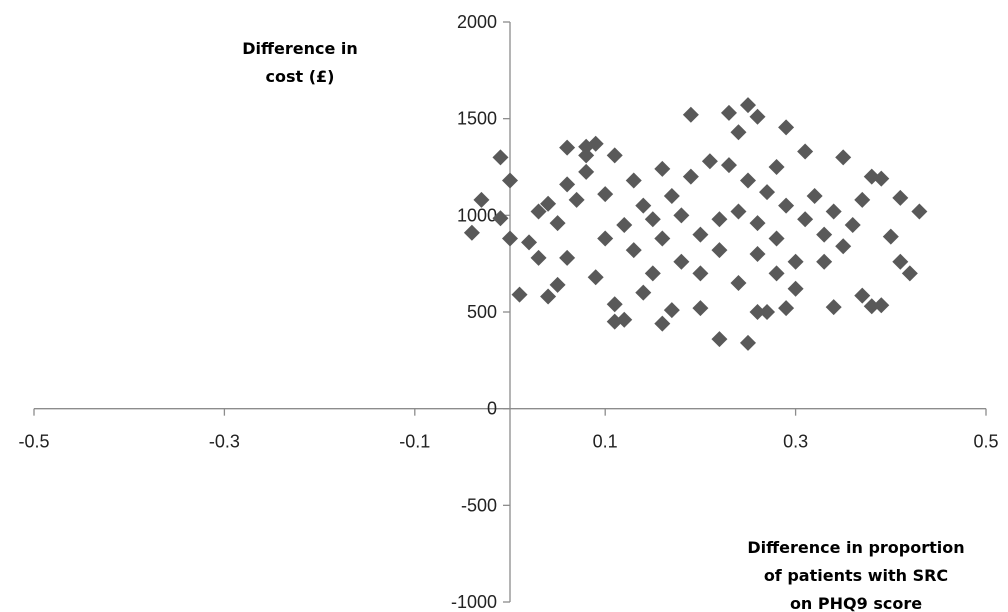 This screenshot has height=612, width=1008. I want to click on x-tick-label: 0.1, so click(605, 442).